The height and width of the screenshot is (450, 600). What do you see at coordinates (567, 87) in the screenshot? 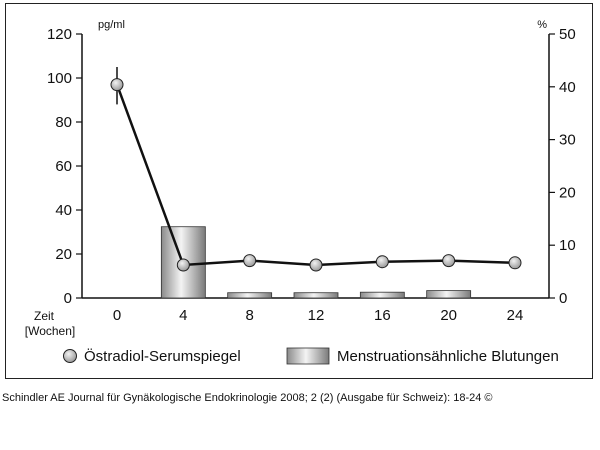
I see `right-tick-label: 40` at bounding box center [567, 87].